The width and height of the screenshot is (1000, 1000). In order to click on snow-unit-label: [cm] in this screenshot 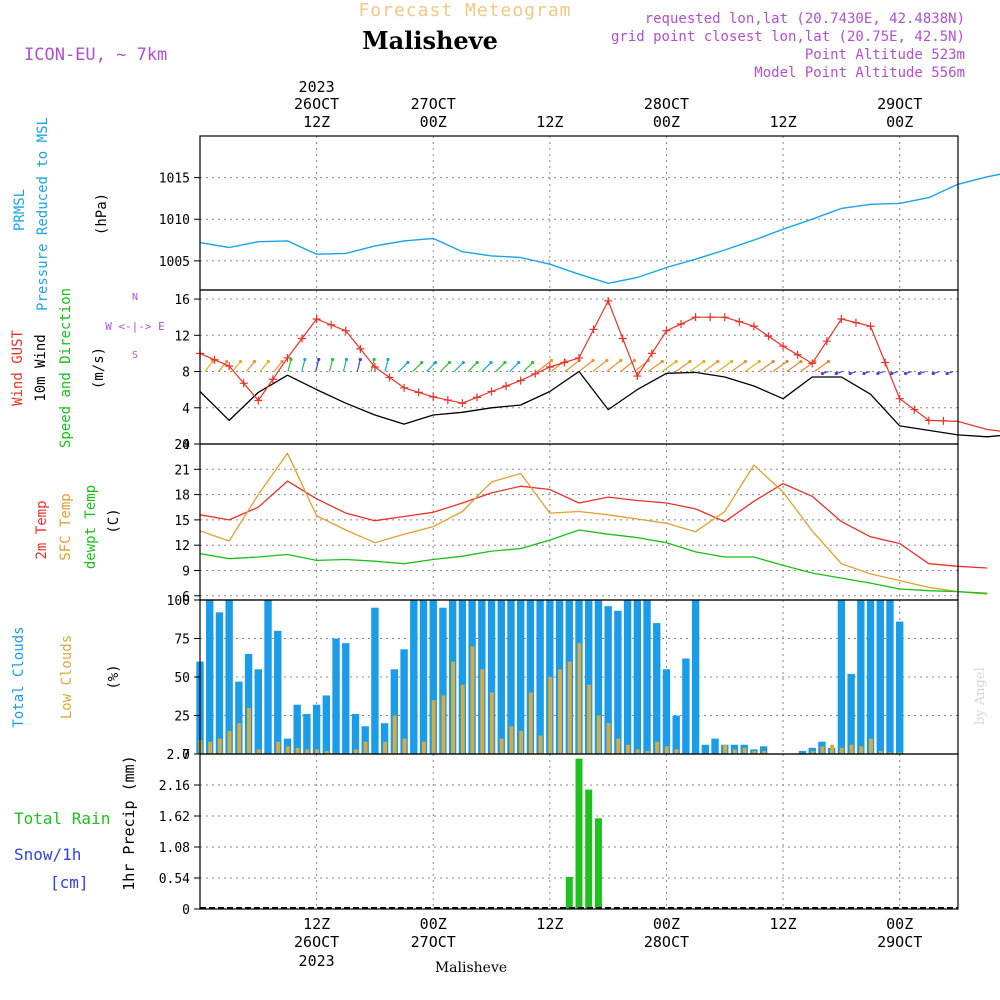, I will do `click(69, 882)`.